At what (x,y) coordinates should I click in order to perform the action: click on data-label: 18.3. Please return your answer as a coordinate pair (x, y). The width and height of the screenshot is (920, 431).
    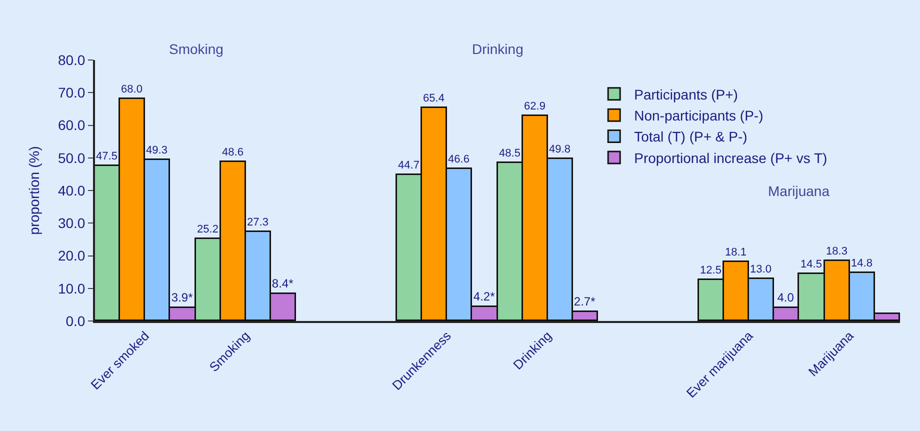
    Looking at the image, I should click on (837, 251).